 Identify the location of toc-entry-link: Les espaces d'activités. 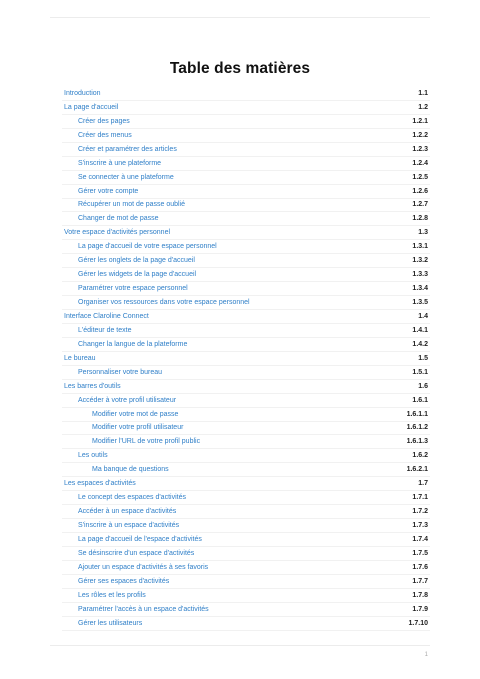
(100, 484).